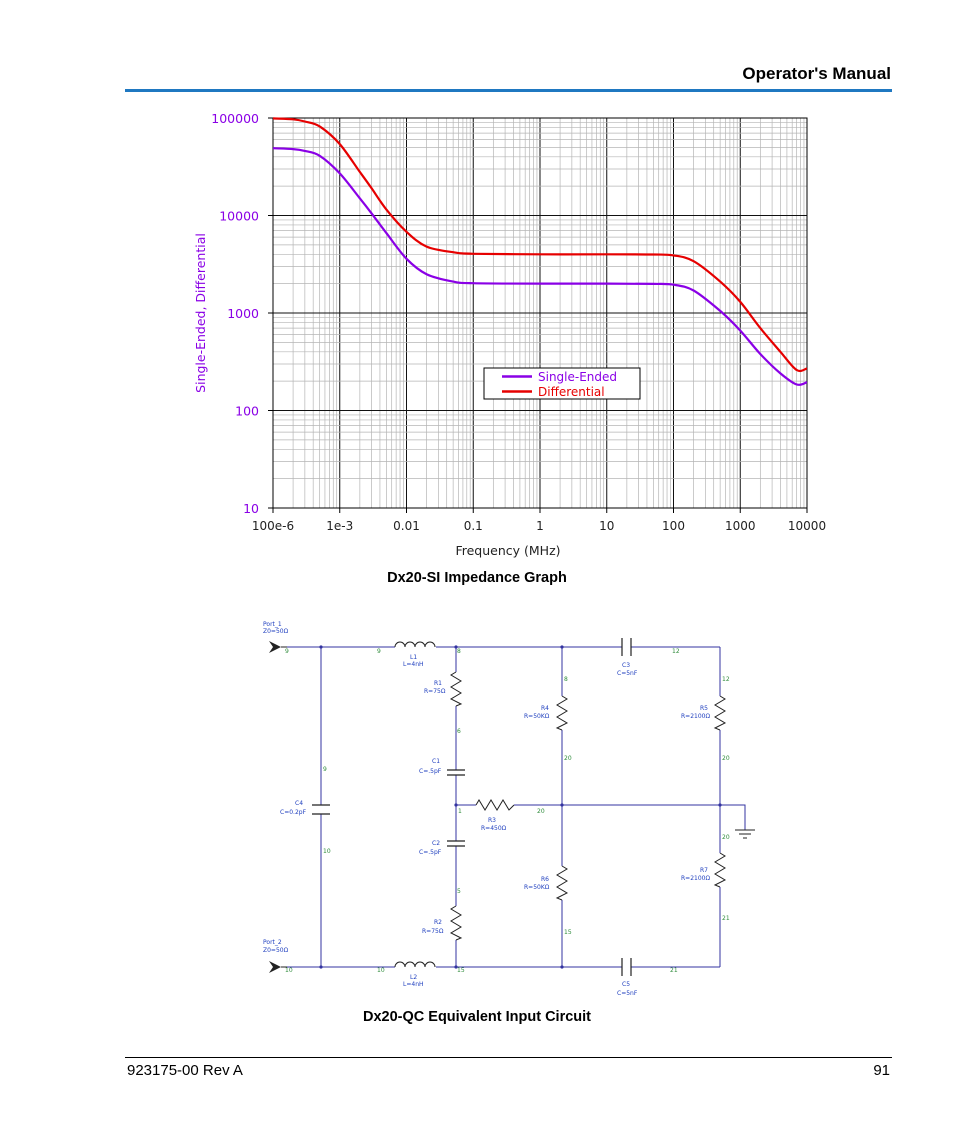 This screenshot has height=1145, width=954. I want to click on l2-value: L=4nH, so click(413, 984).